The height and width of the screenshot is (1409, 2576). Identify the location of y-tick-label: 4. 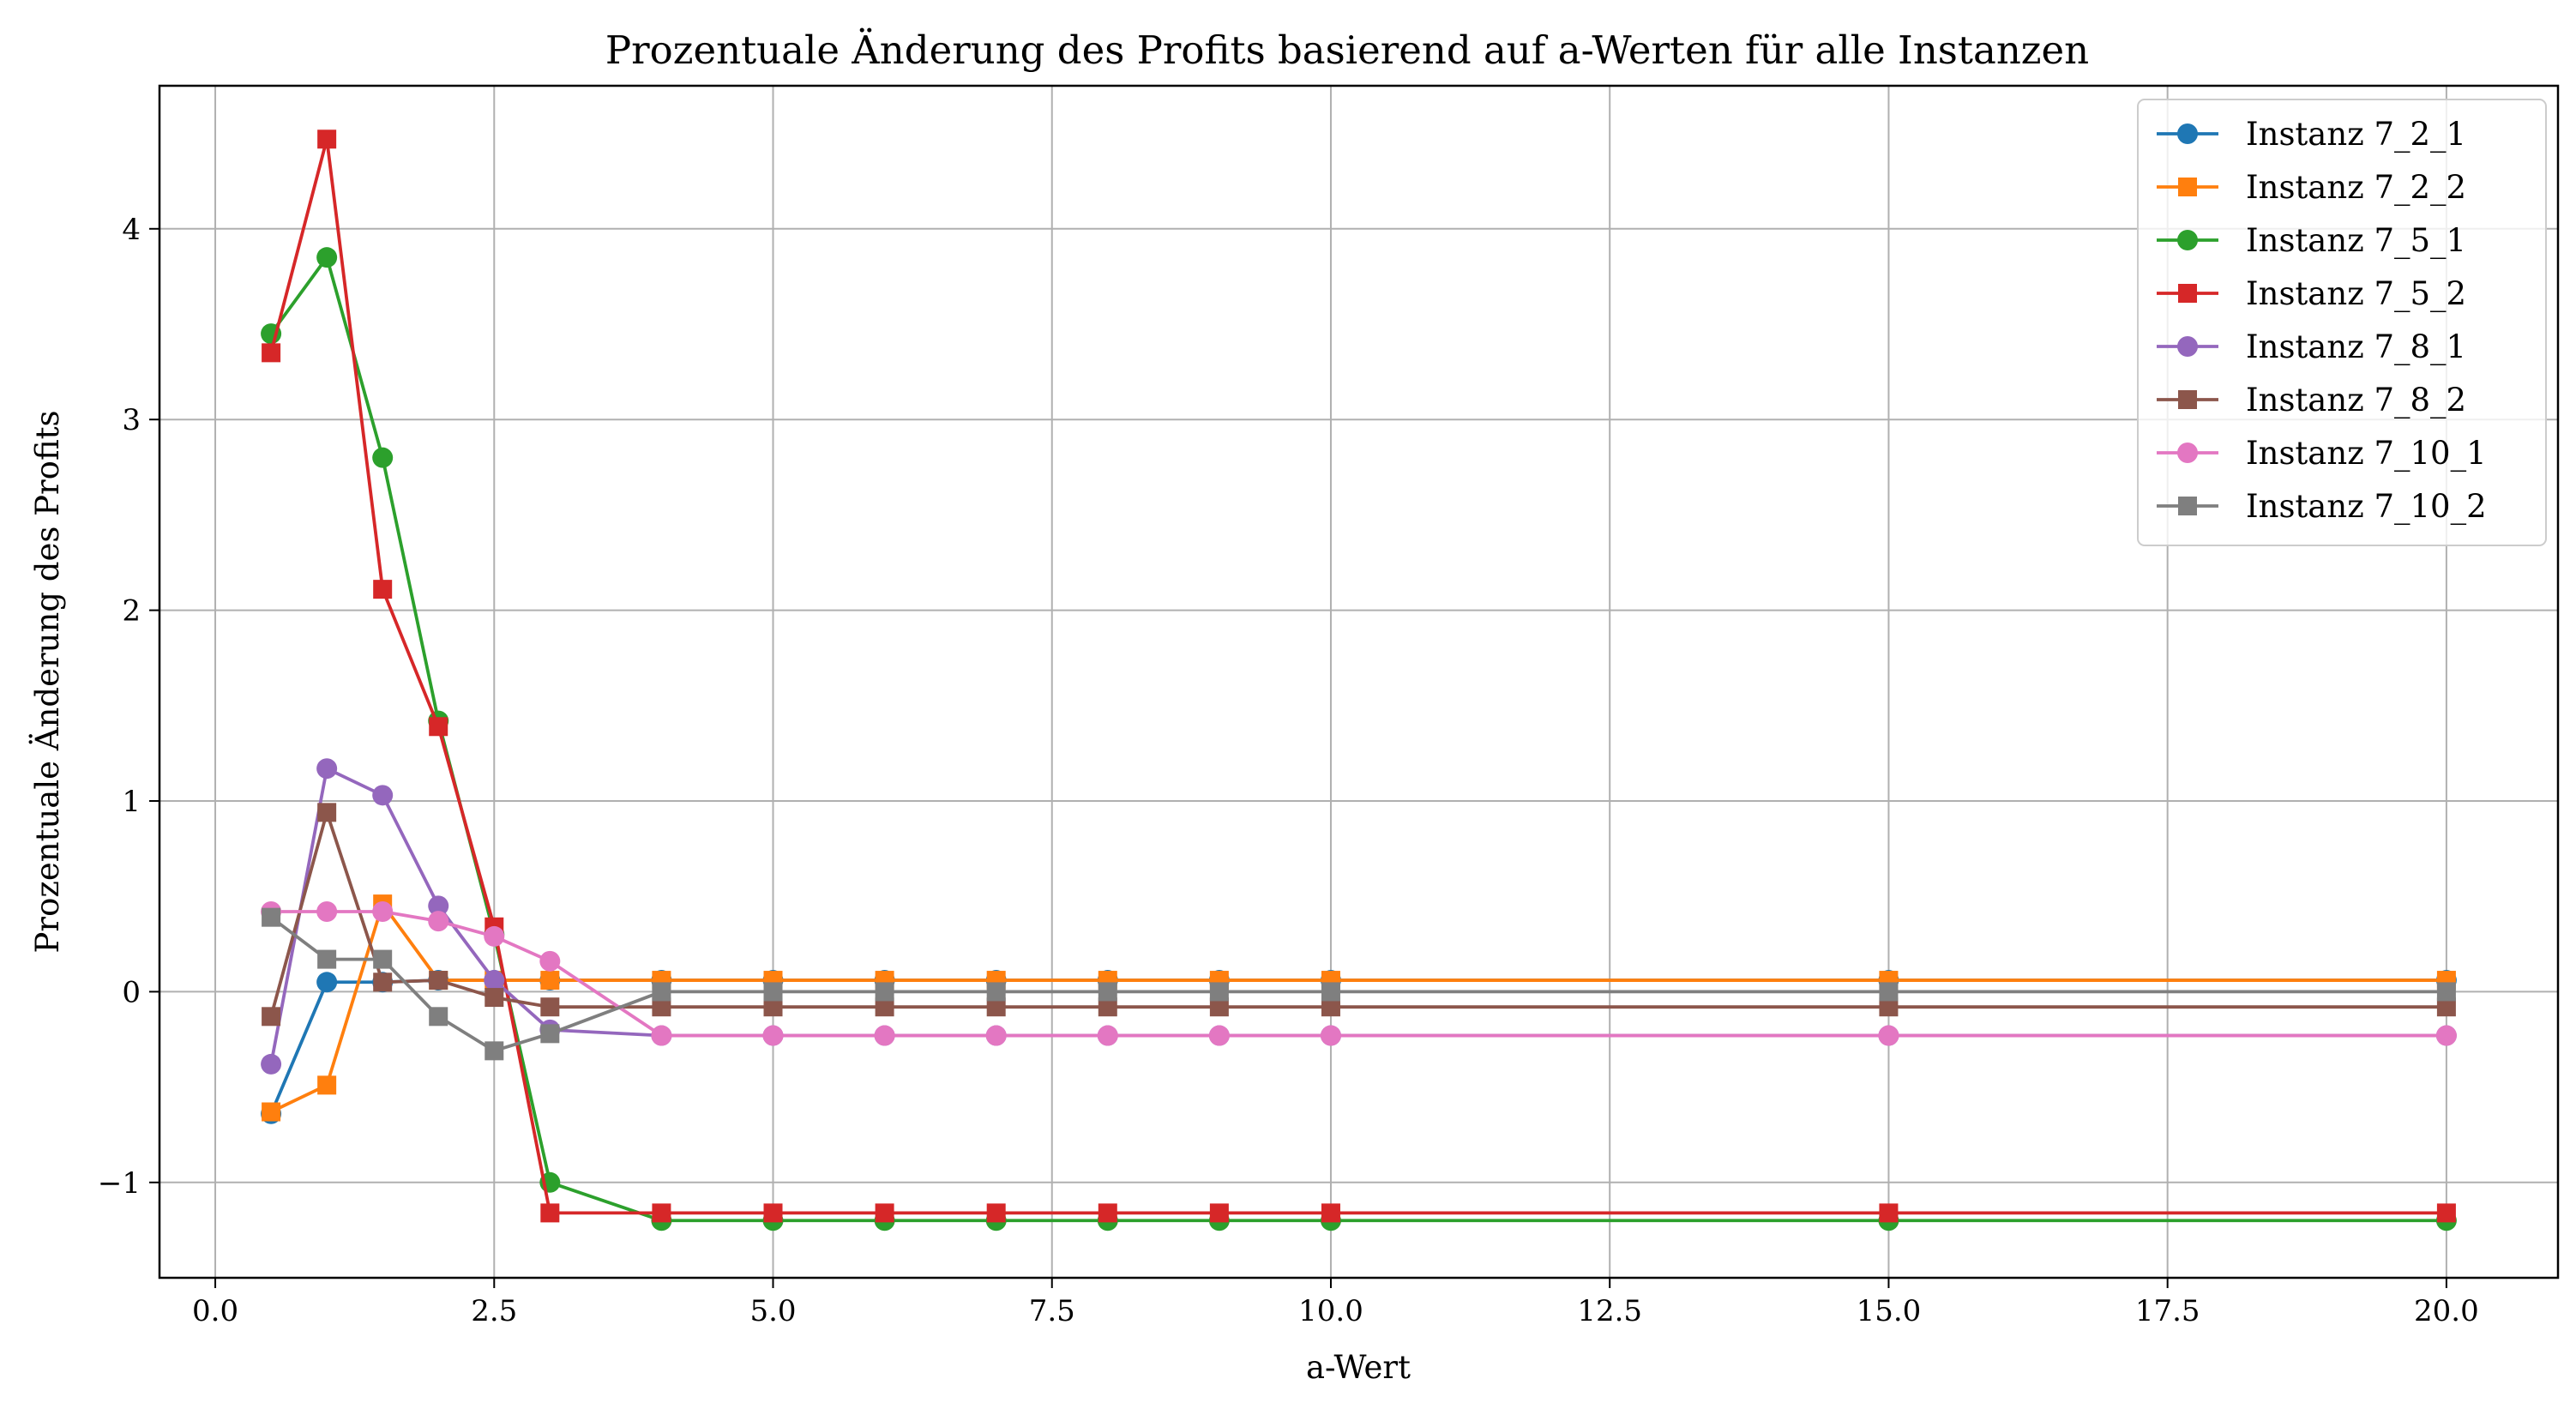
(131, 230).